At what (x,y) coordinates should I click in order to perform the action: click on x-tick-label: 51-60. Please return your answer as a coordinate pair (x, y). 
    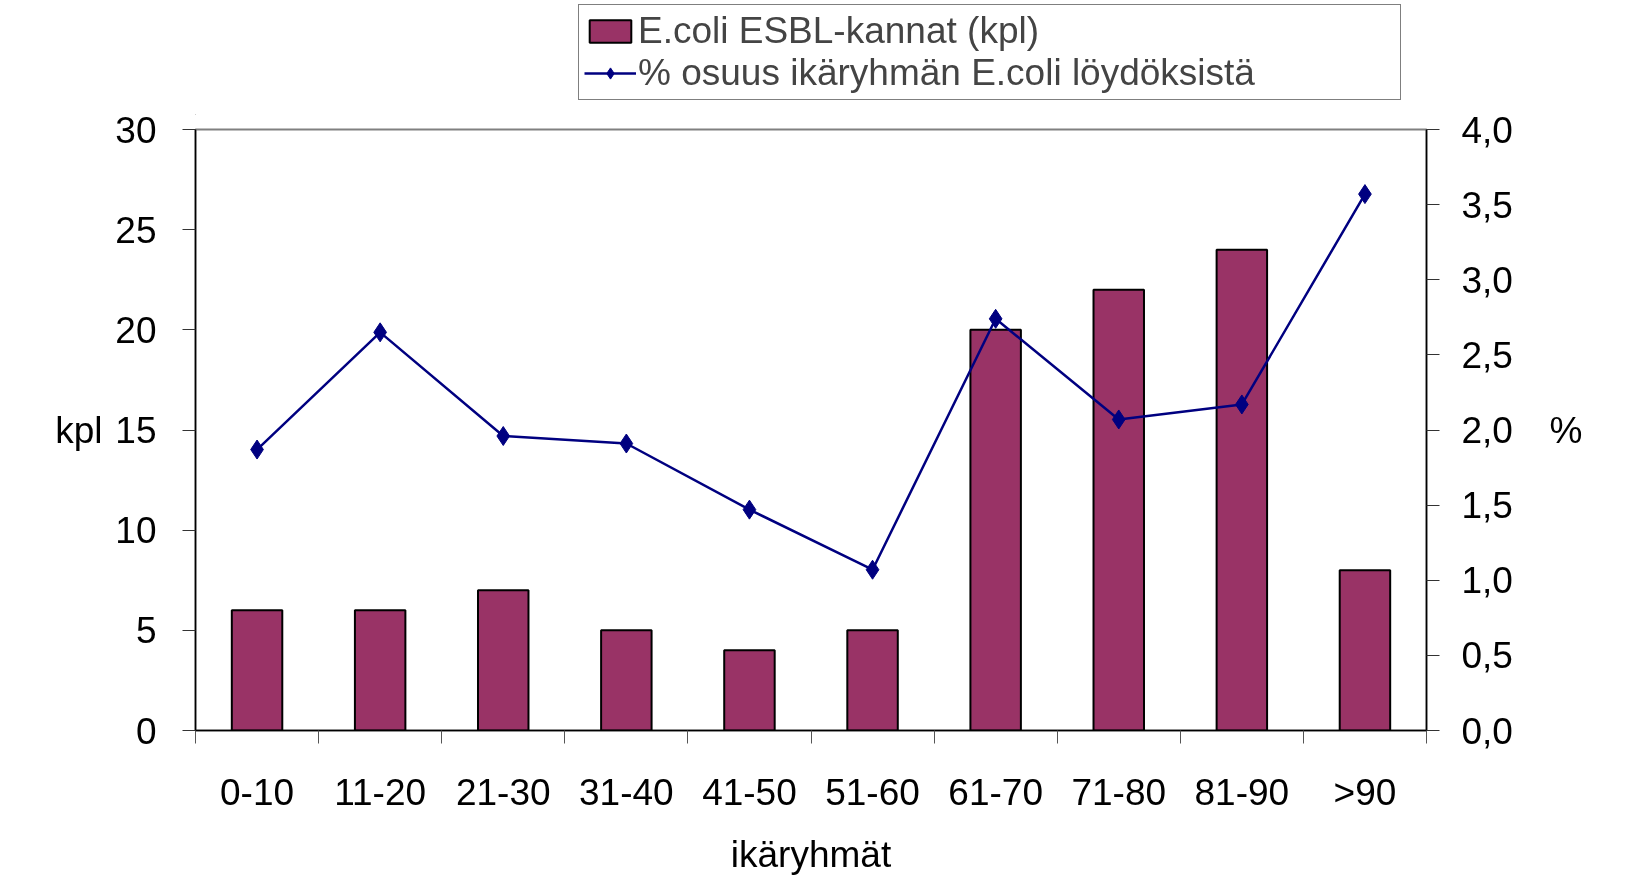
    Looking at the image, I should click on (872, 792).